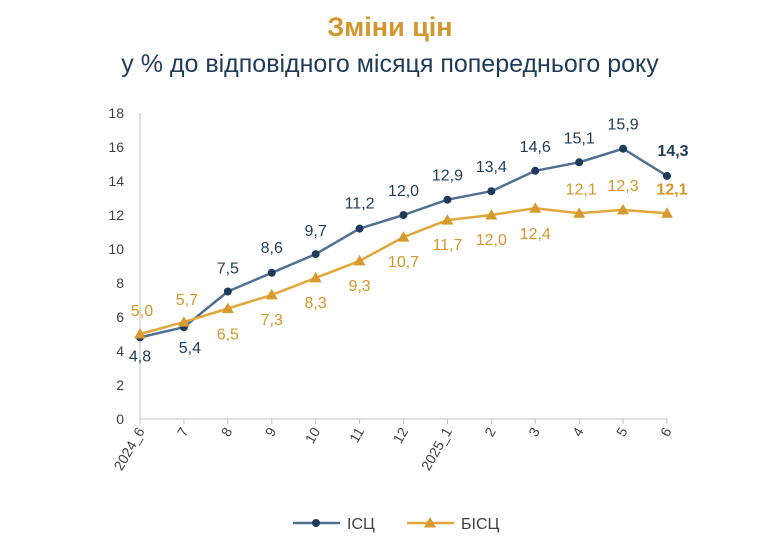 This screenshot has width=780, height=537. What do you see at coordinates (116, 147) in the screenshot?
I see `y-tick-label: 16` at bounding box center [116, 147].